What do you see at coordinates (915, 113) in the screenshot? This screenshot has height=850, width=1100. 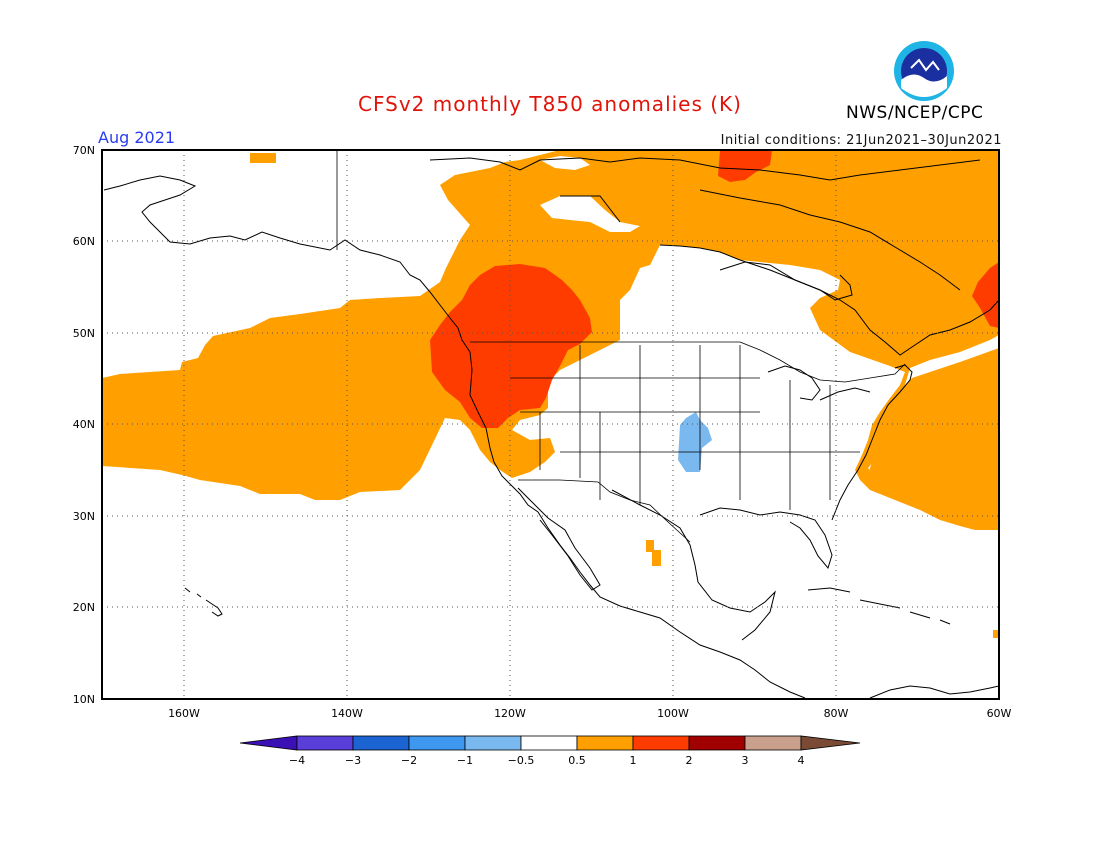 I see `agency-label: NWS/NCEP/CPC` at bounding box center [915, 113].